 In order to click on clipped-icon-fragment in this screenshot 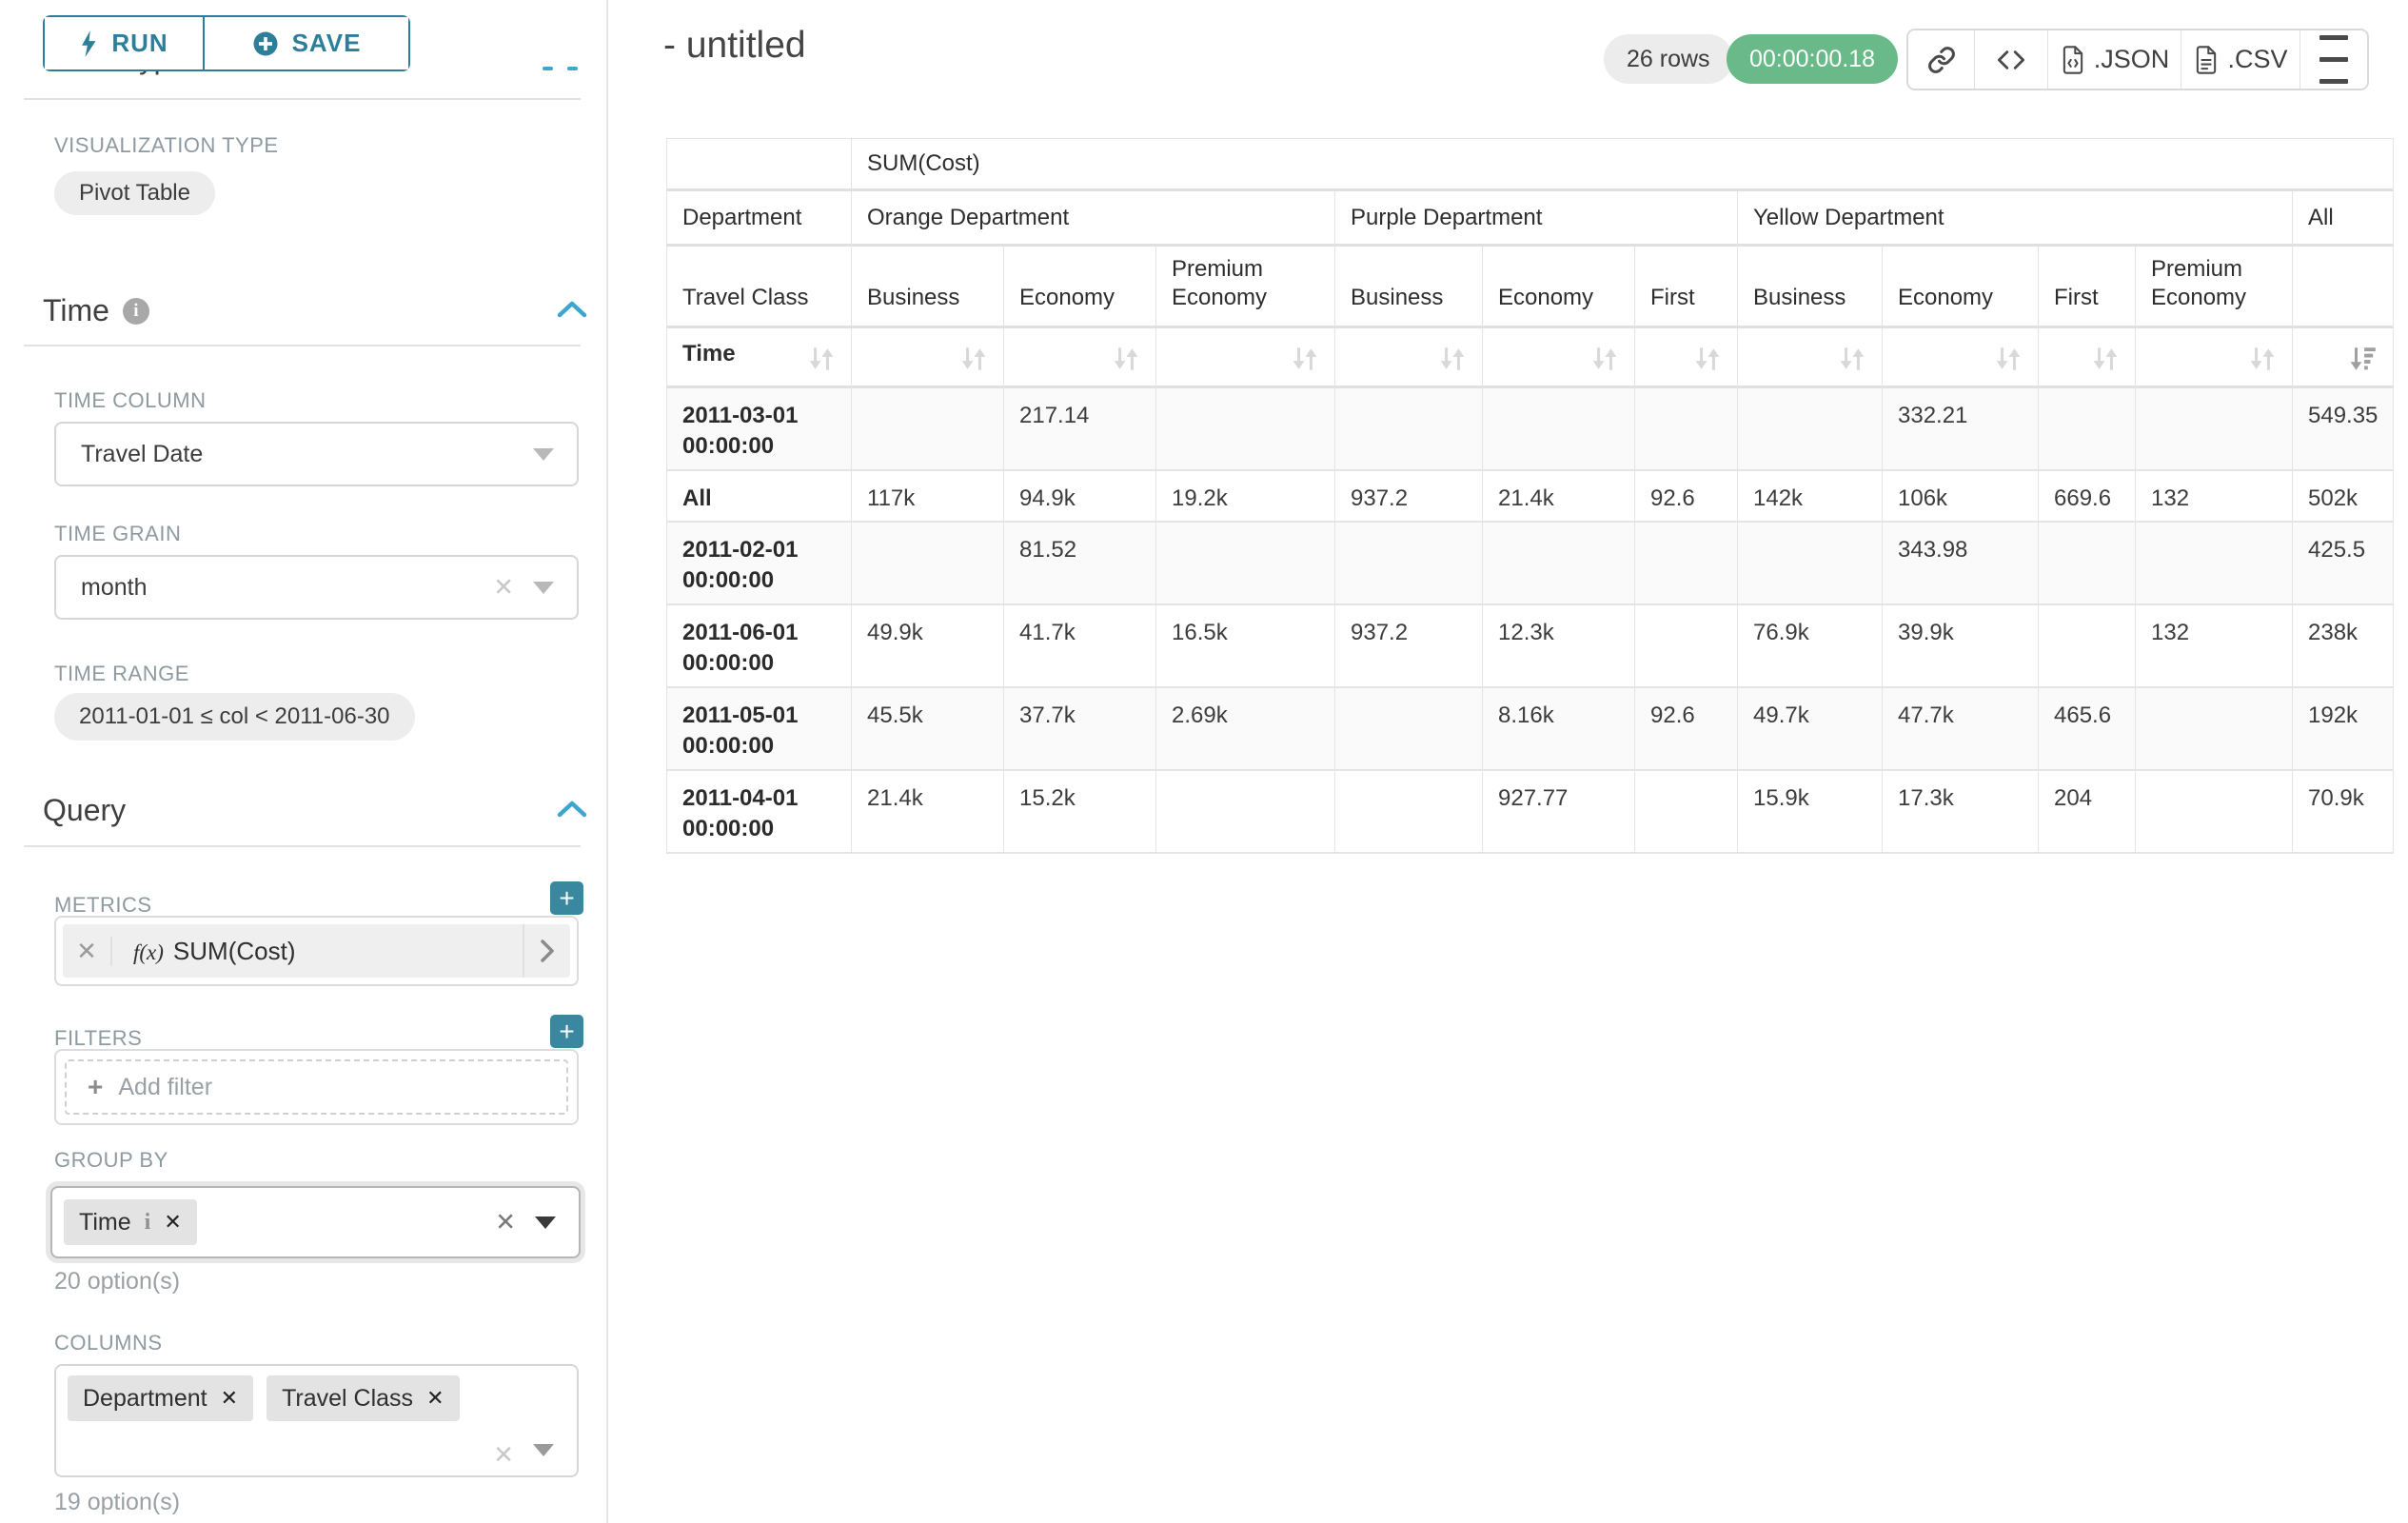, I will do `click(572, 68)`.